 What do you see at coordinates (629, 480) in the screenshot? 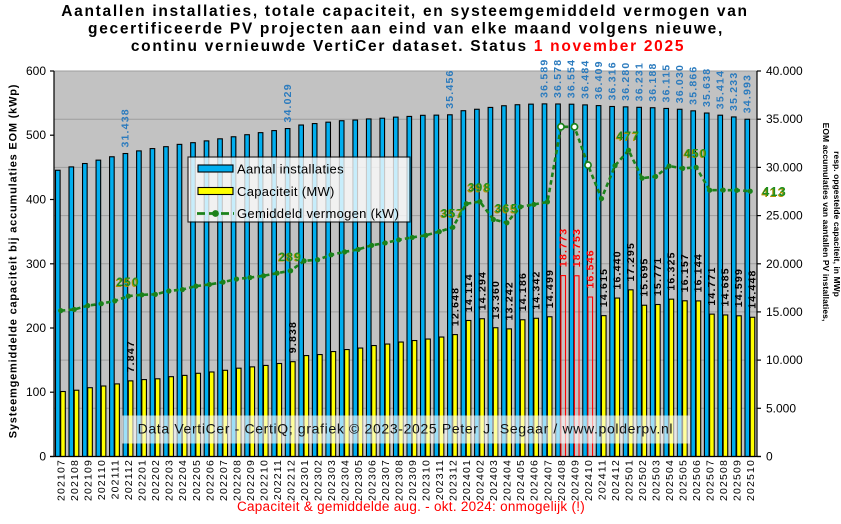
I see `svg-text: 202501` at bounding box center [629, 480].